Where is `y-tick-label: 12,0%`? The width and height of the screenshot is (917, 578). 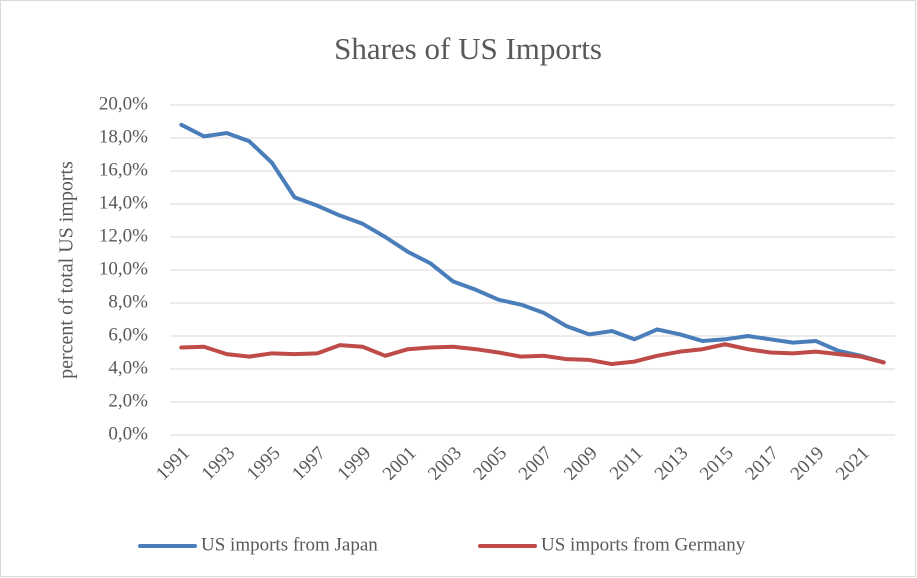 y-tick-label: 12,0% is located at coordinates (123, 235).